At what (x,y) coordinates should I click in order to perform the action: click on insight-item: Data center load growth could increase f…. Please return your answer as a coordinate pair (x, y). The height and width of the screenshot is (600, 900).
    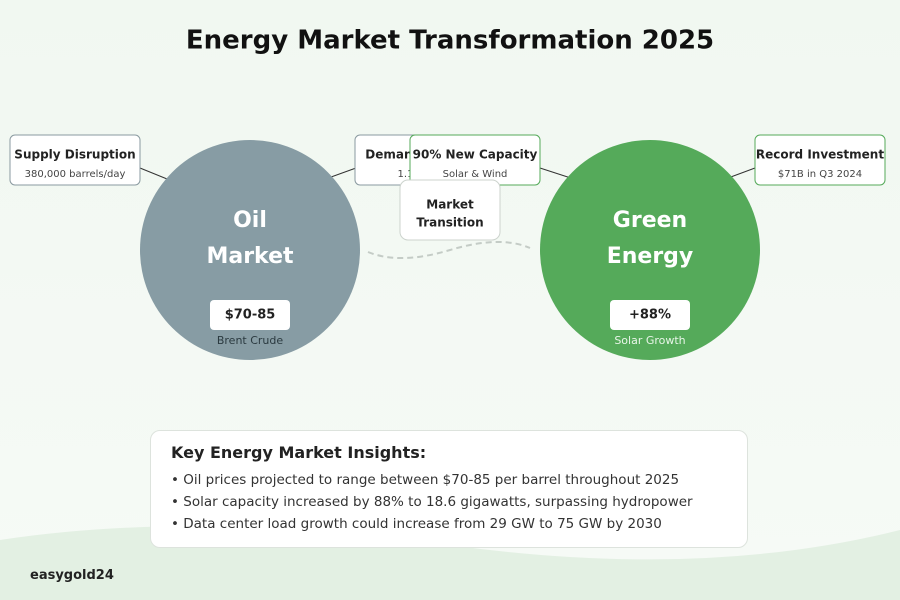
    Looking at the image, I should click on (449, 524).